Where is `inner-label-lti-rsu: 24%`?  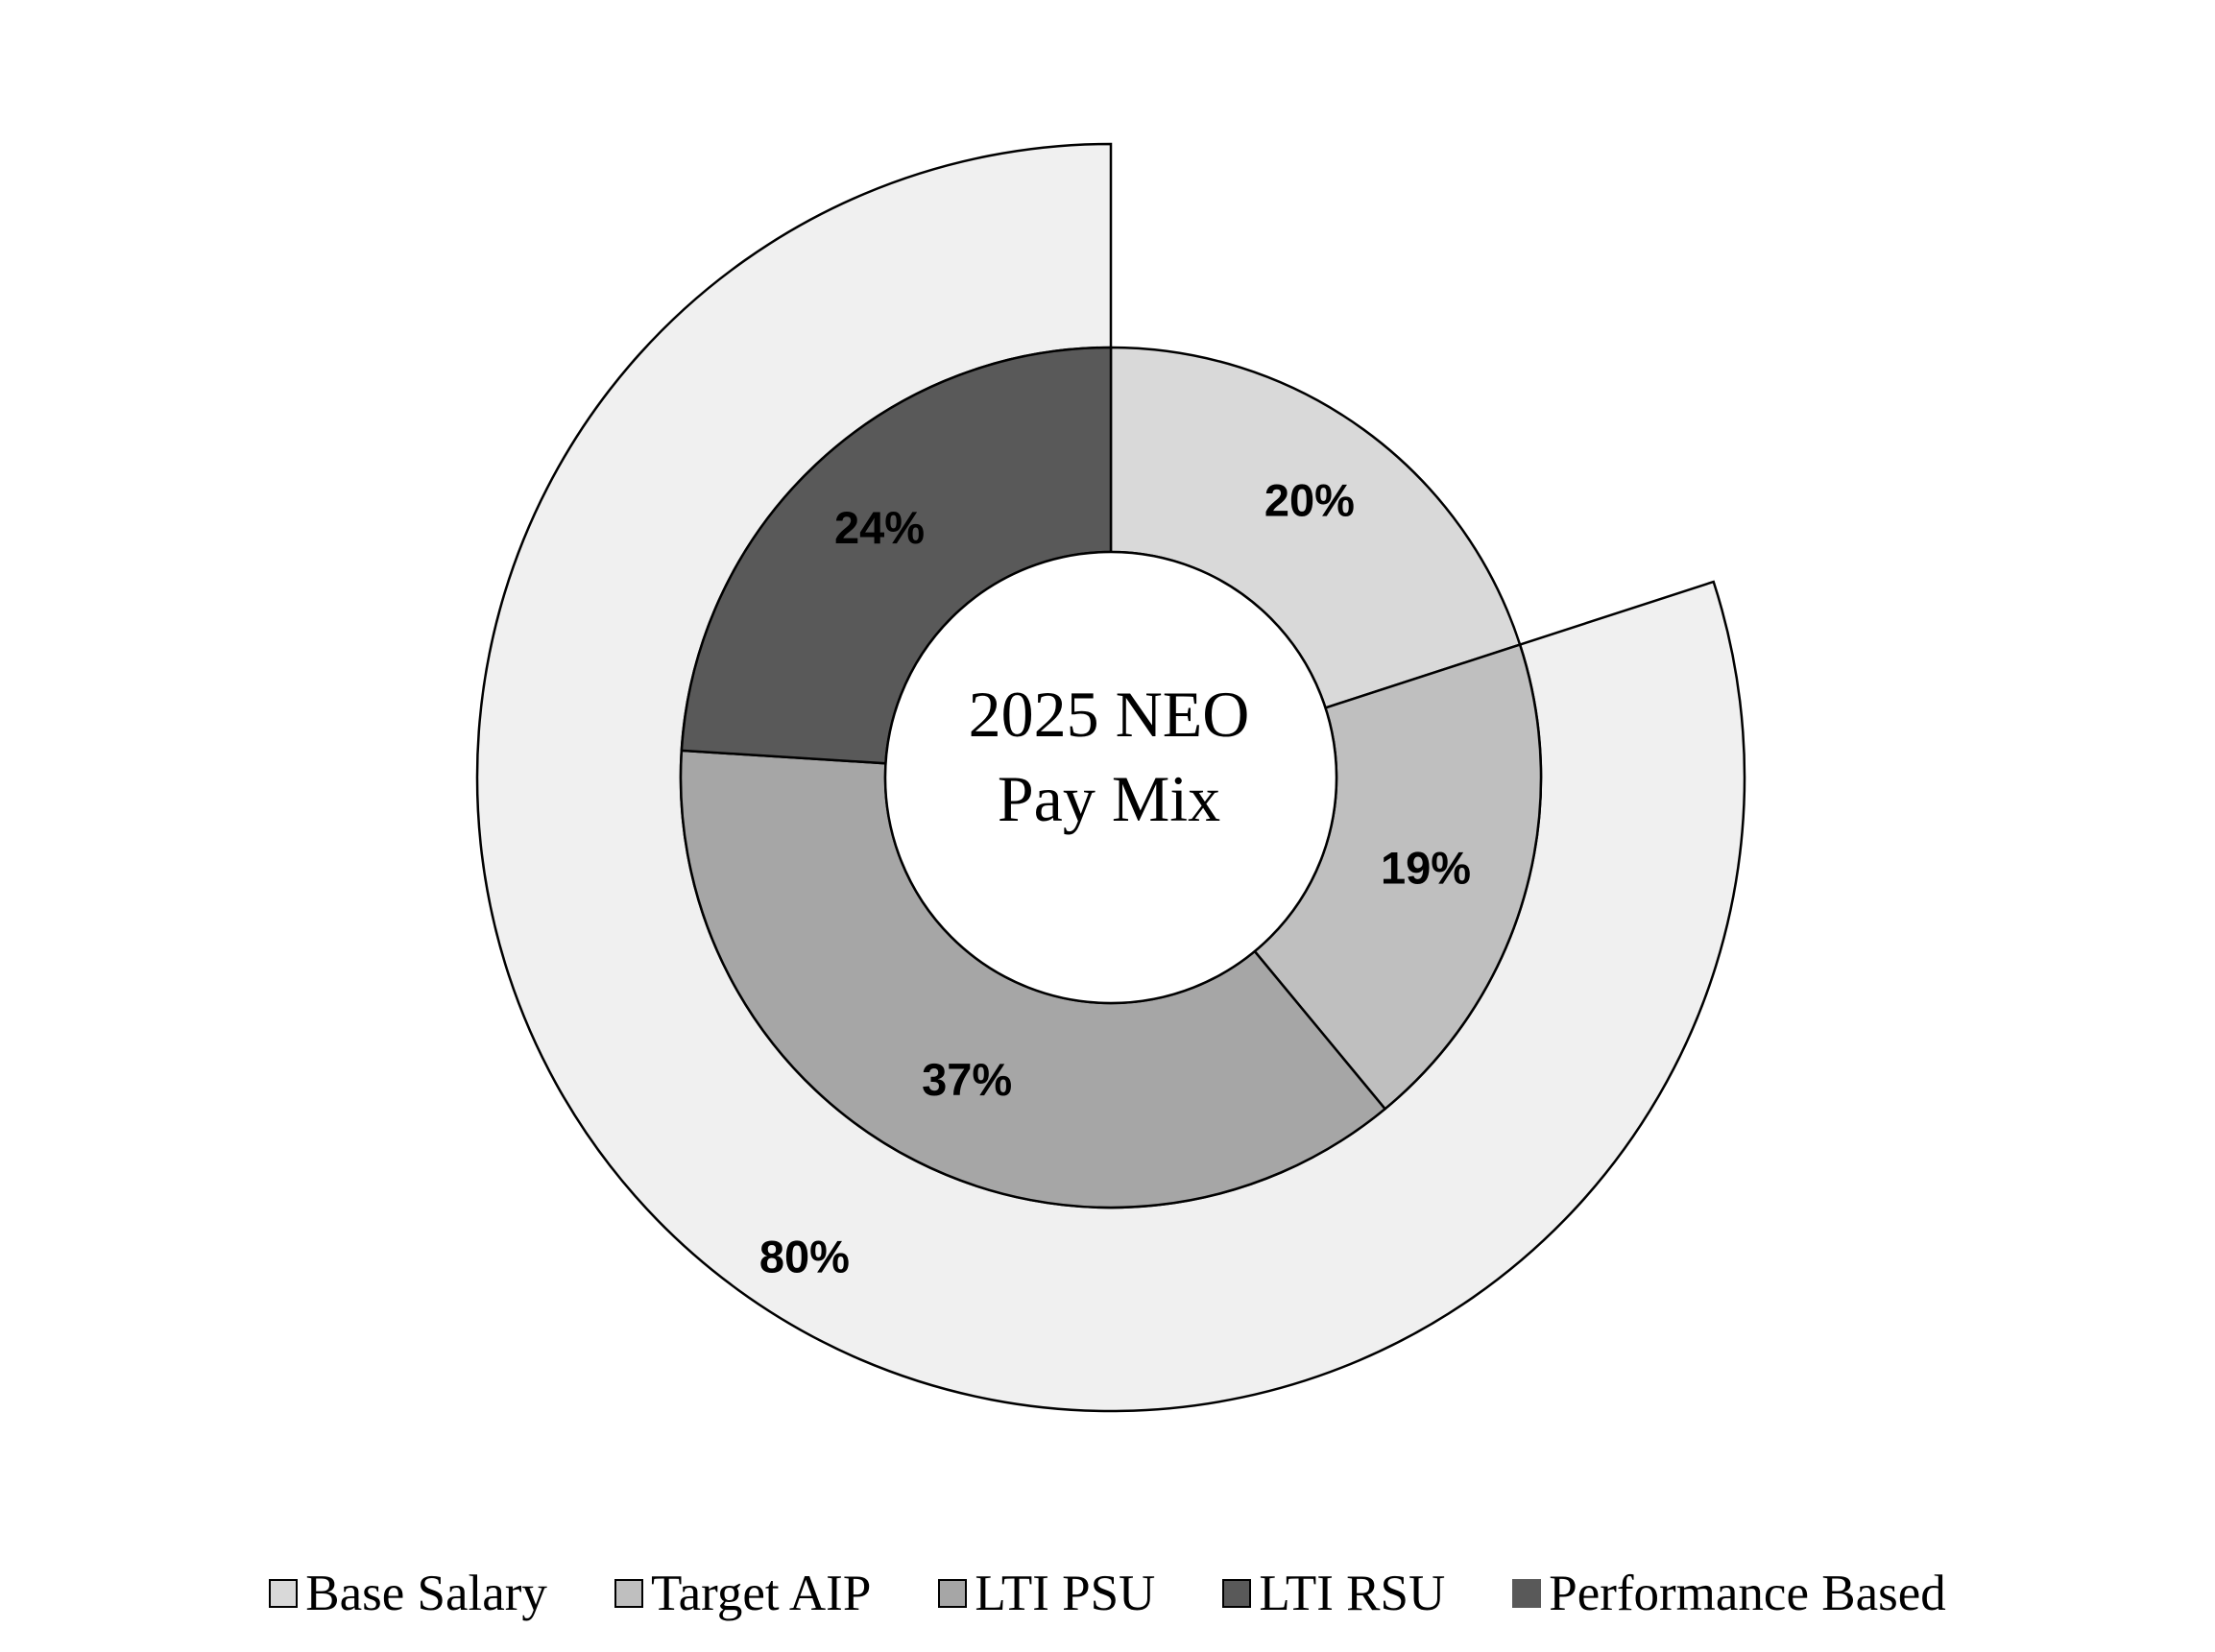
inner-label-lti-rsu: 24% is located at coordinates (880, 527).